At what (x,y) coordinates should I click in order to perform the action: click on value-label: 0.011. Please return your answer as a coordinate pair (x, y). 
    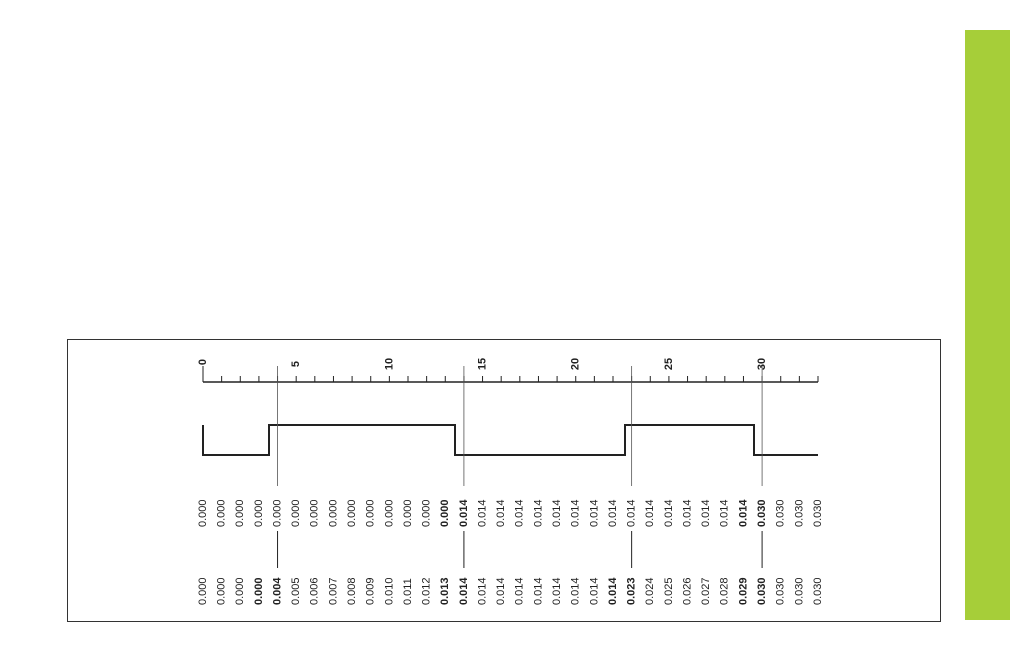
    Looking at the image, I should click on (408, 591).